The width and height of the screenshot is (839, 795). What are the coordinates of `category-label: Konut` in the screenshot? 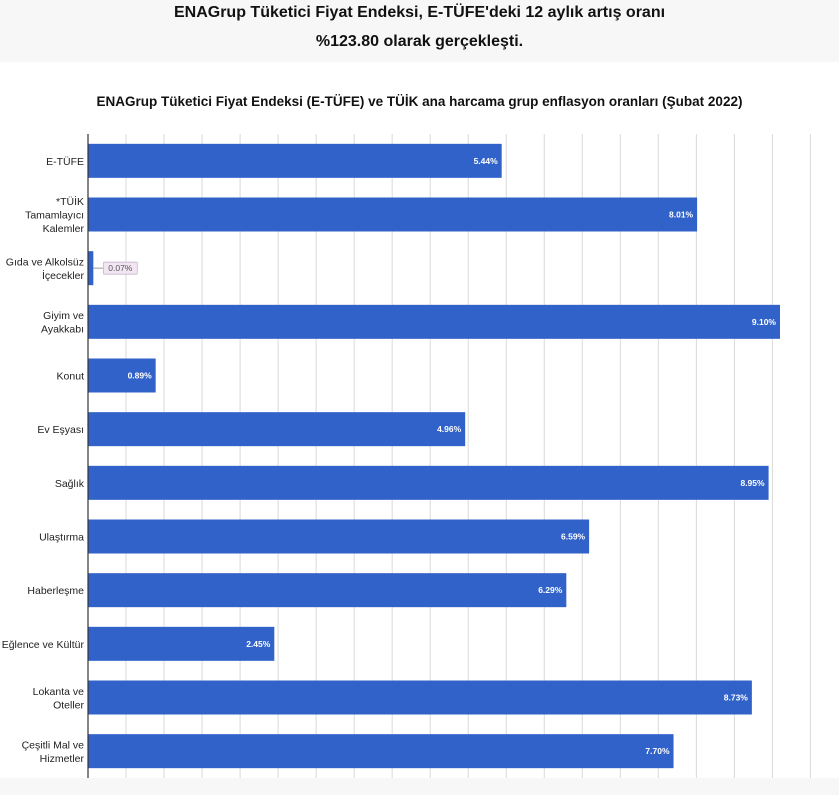 It's located at (71, 377).